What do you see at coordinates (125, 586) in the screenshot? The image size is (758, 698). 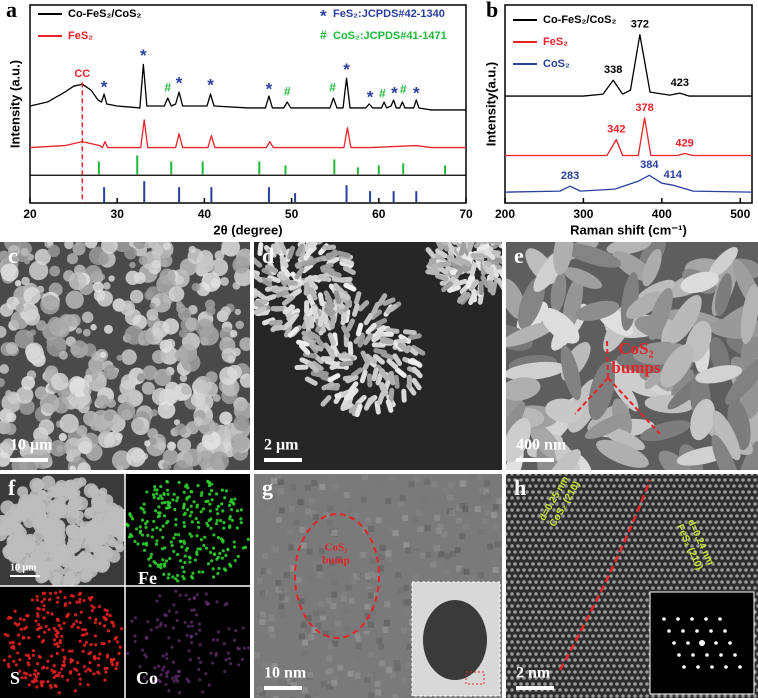 I see `micrograph` at bounding box center [125, 586].